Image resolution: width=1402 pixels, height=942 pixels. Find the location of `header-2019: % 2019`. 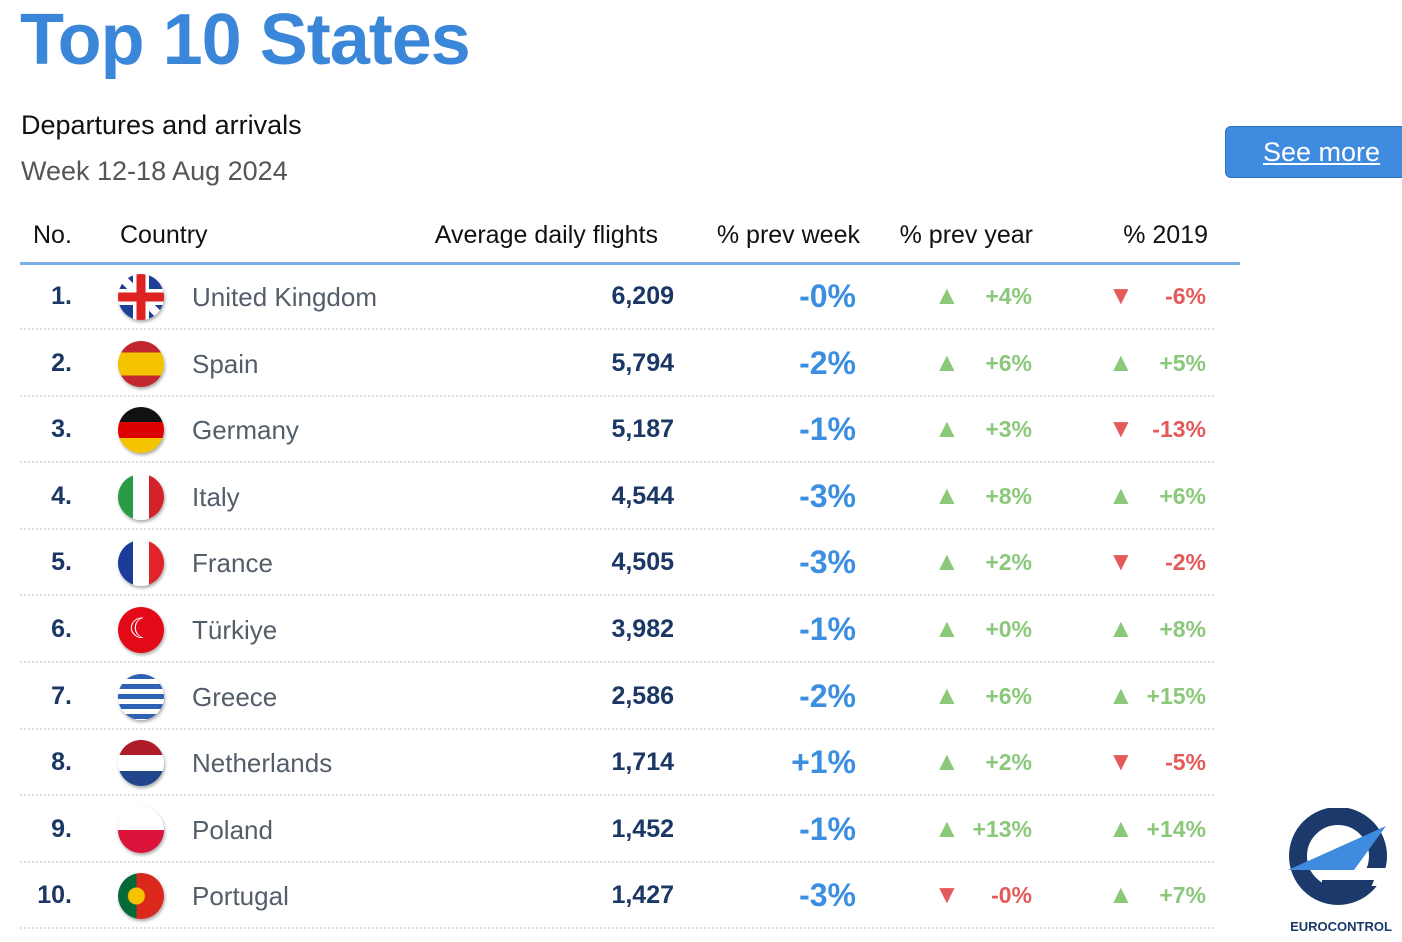

header-2019: % 2019 is located at coordinates (1165, 235).